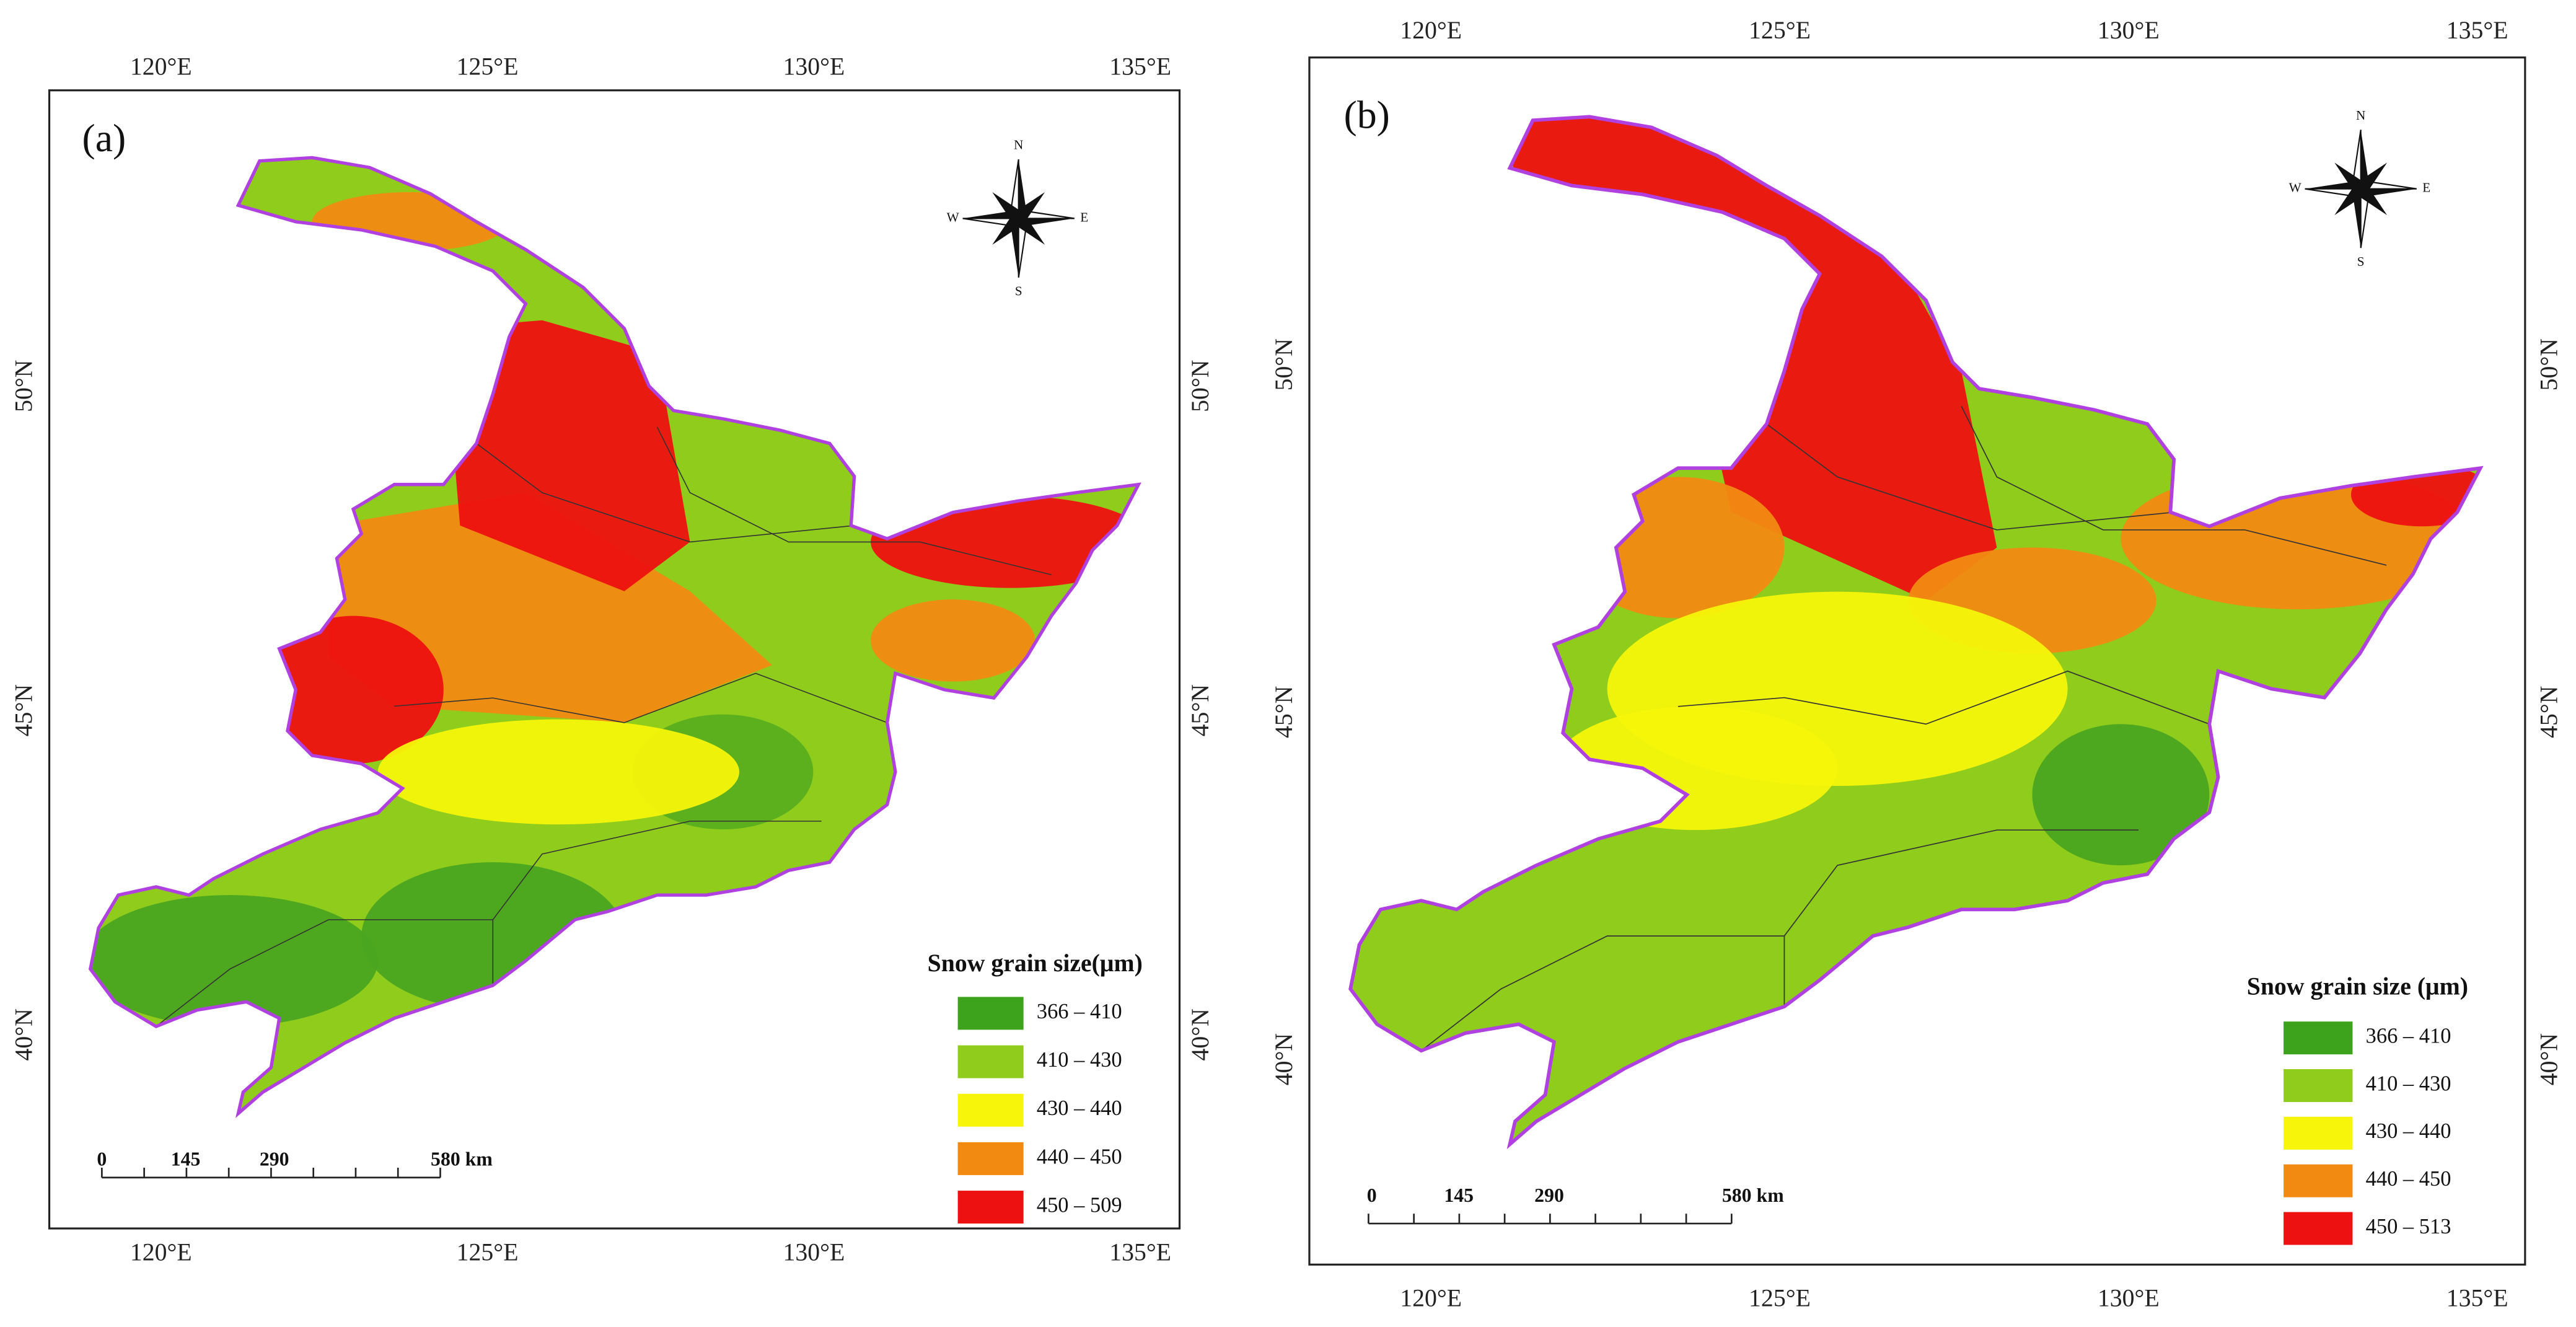 This screenshot has width=2576, height=1327. Describe the element at coordinates (1549, 1195) in the screenshot. I see `scale-label: 290` at that location.